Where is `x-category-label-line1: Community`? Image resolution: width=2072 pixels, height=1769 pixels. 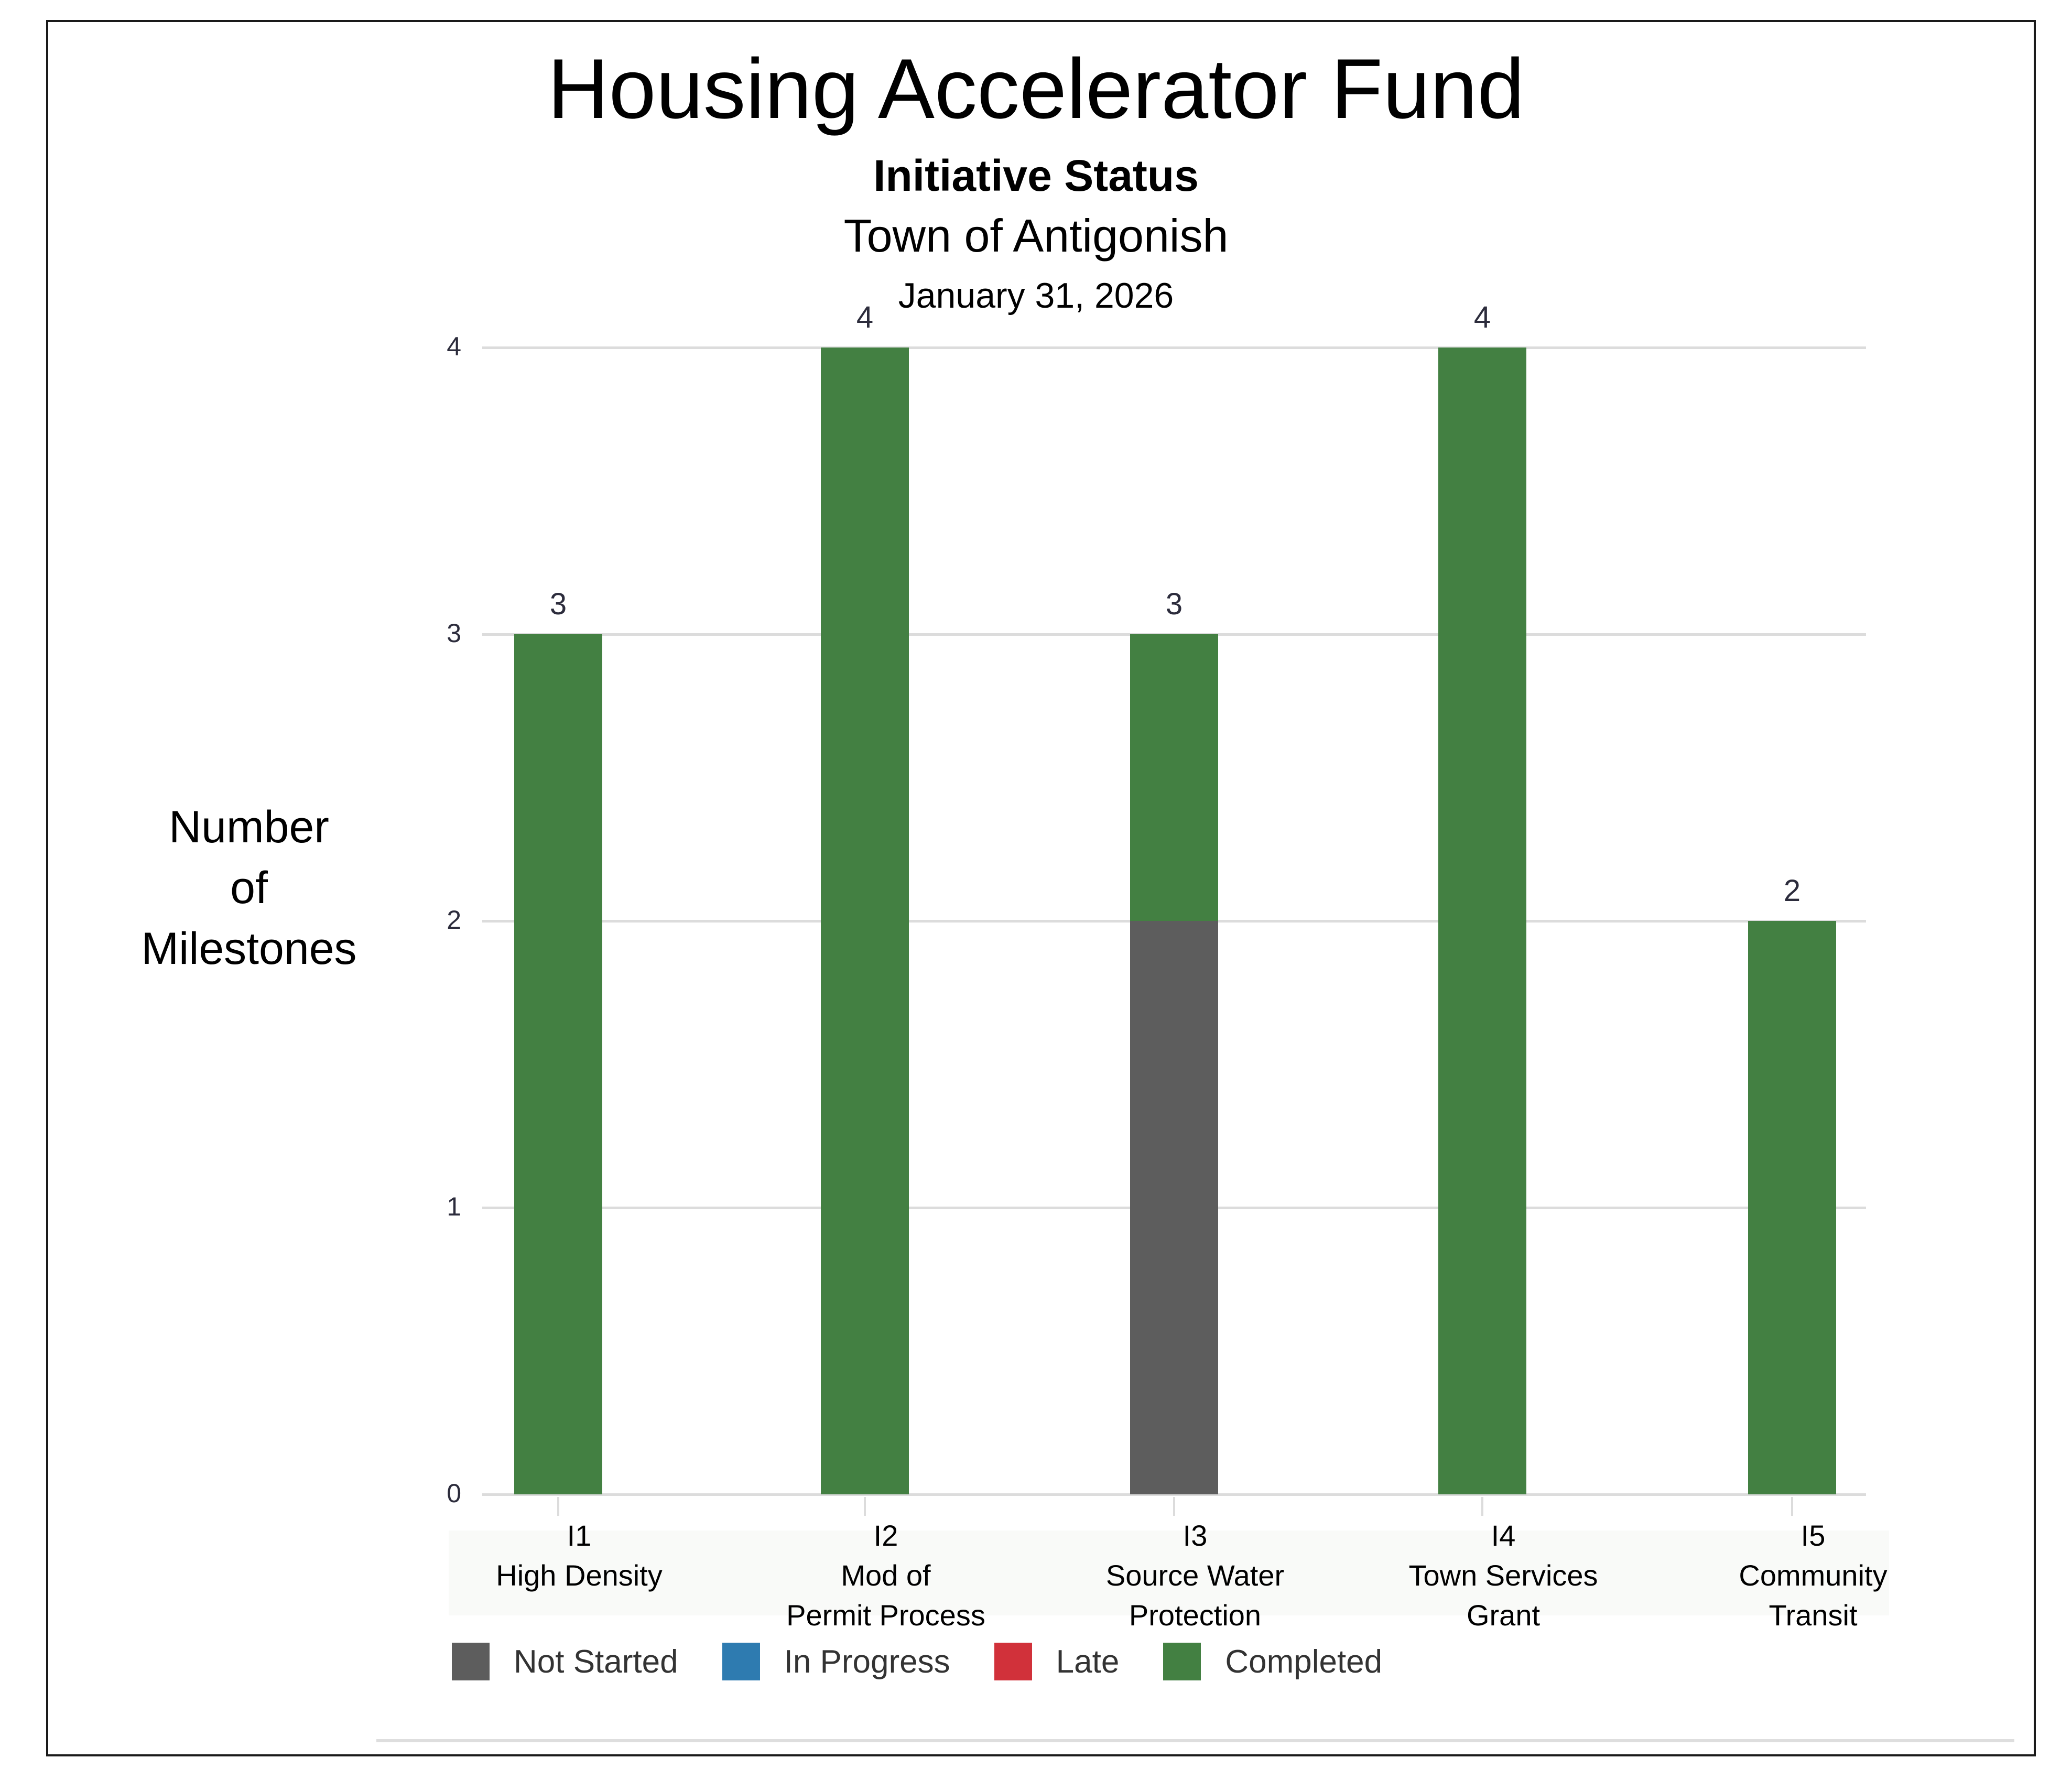
x-category-label-line1: Community is located at coordinates (1813, 1575).